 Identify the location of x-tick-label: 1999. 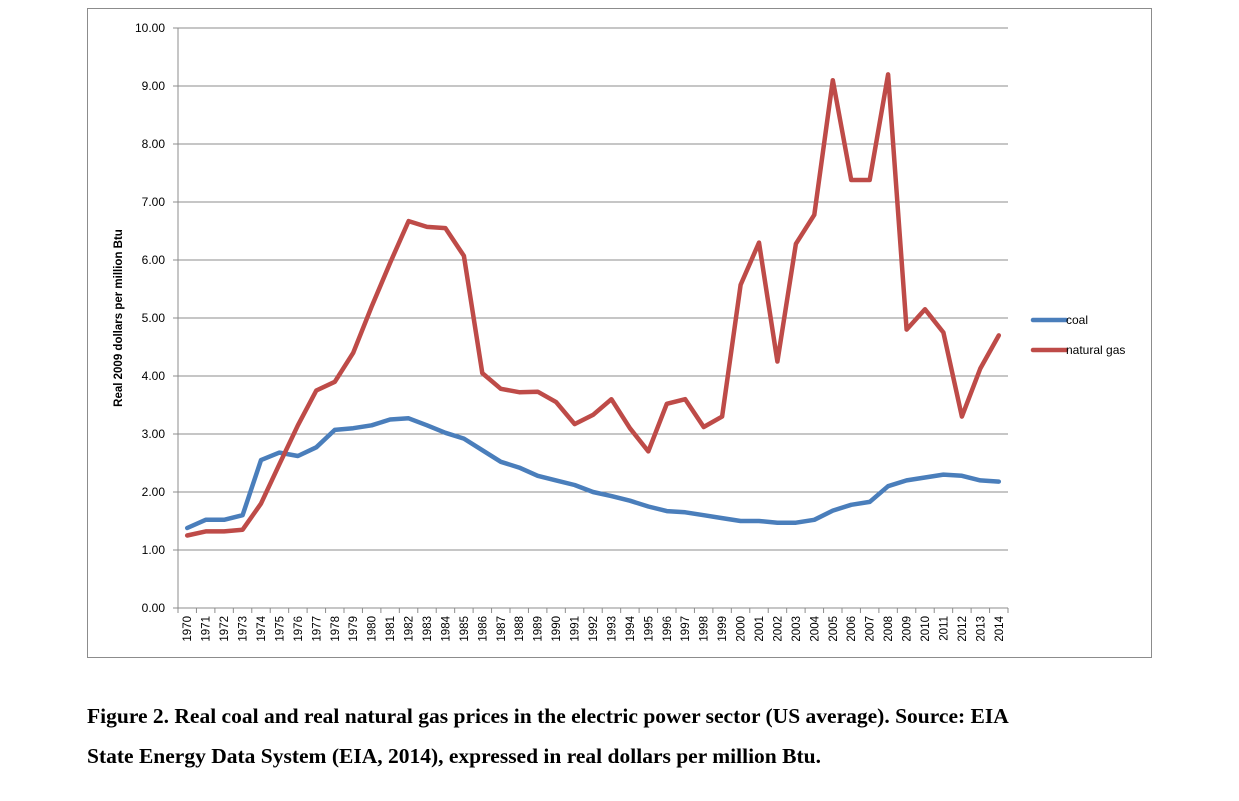
(723, 629).